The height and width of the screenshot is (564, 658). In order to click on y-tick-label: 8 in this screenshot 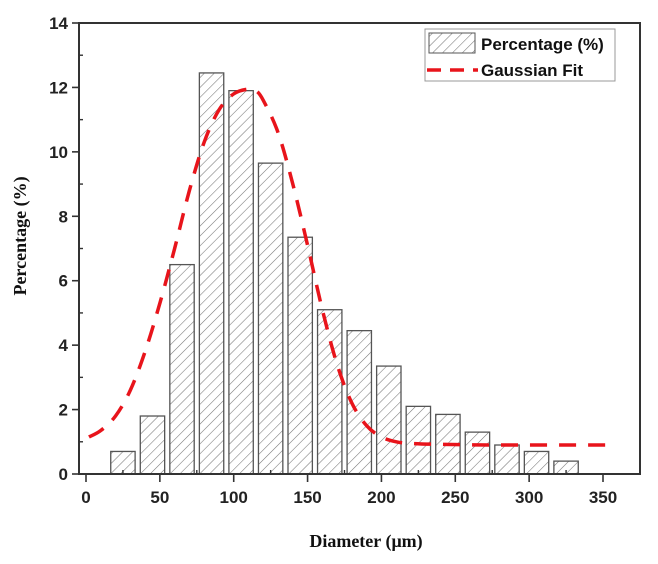, I will do `click(63, 216)`.